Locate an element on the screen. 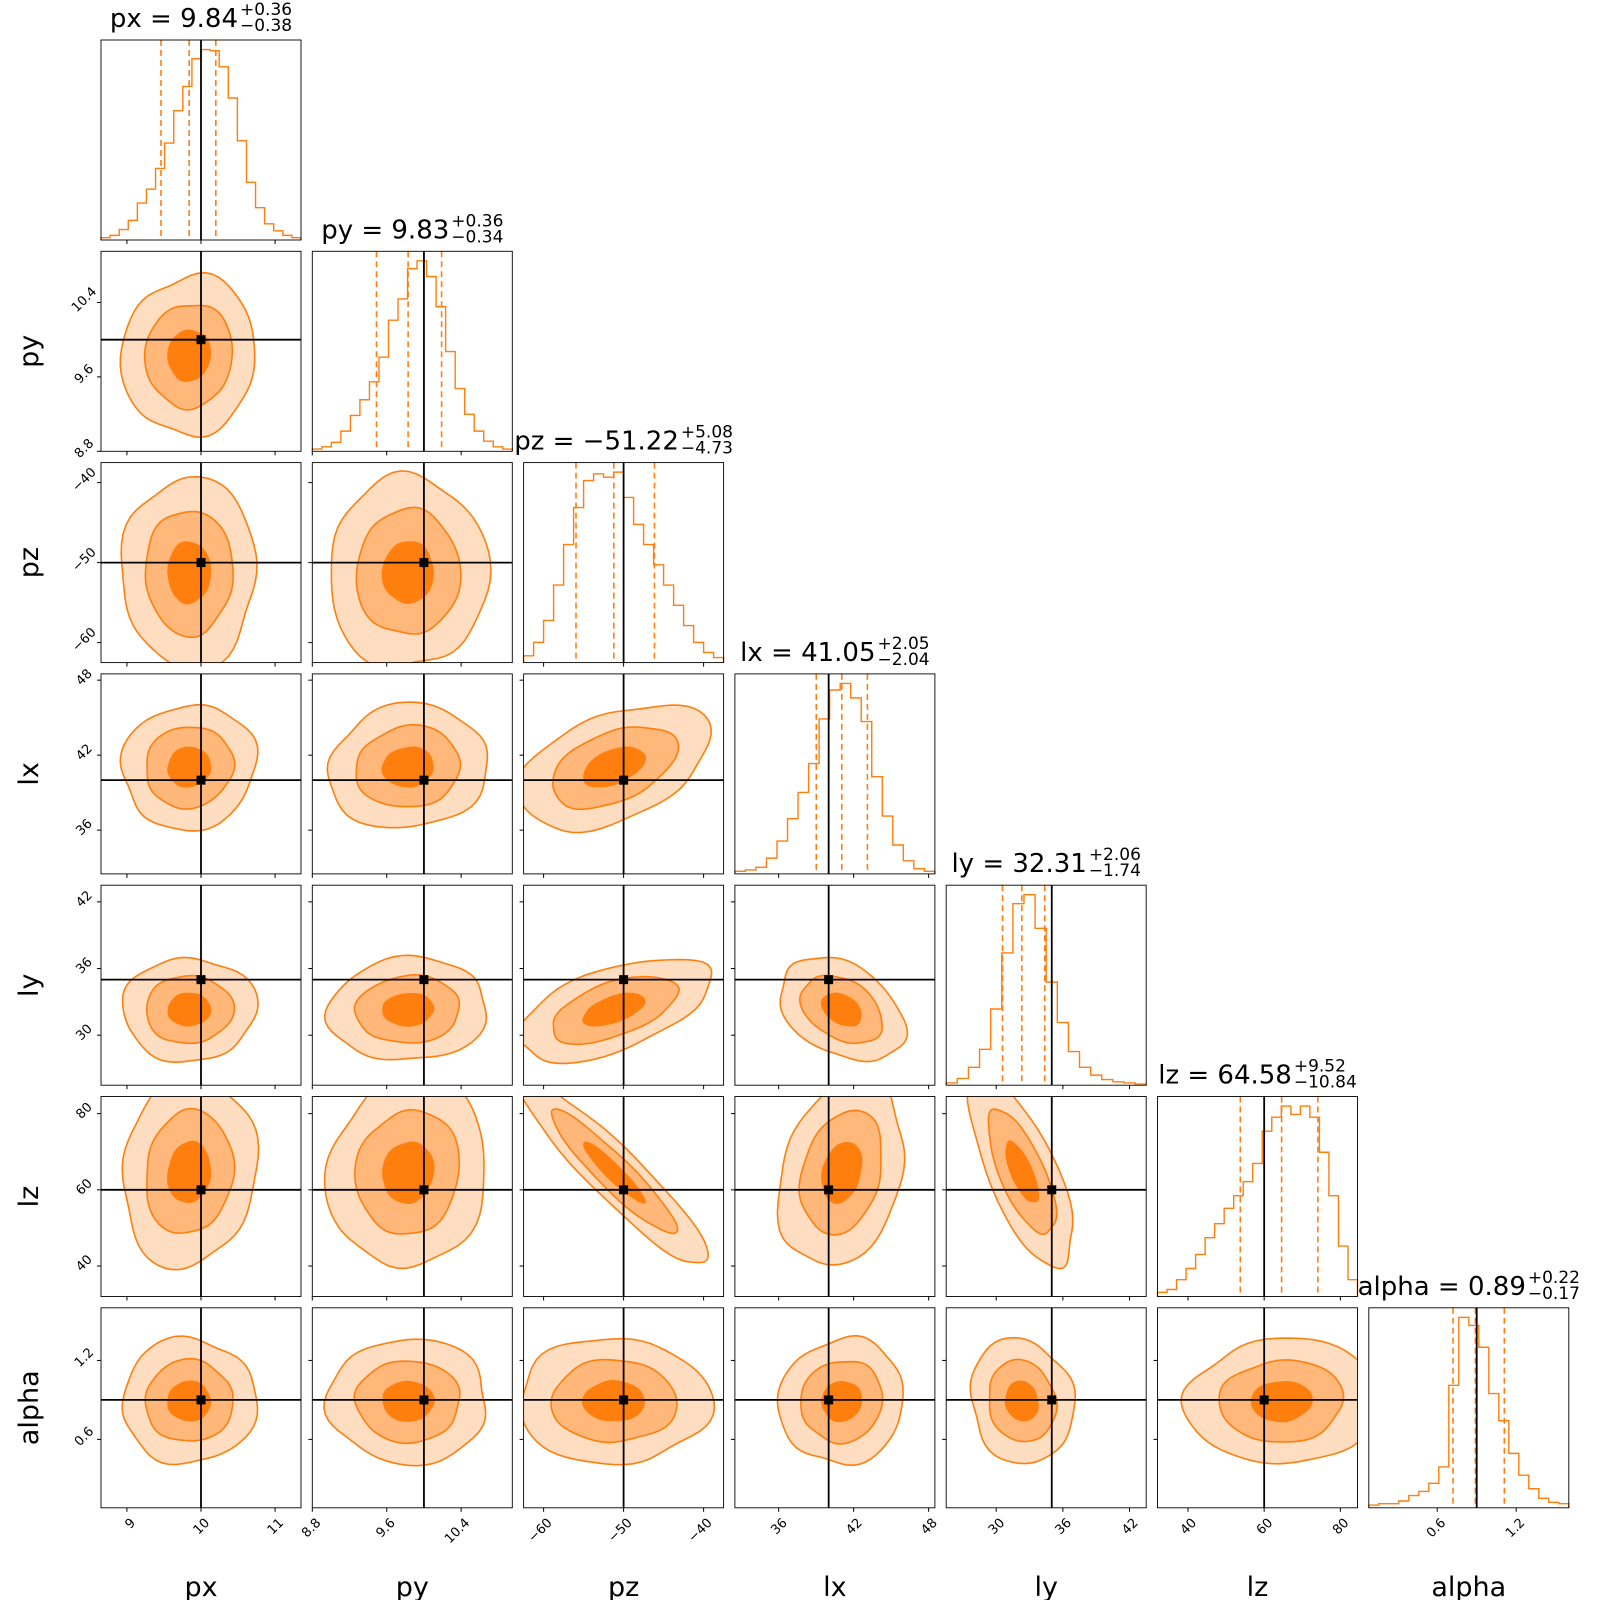 Image resolution: width=1600 pixels, height=1600 pixels. contour-panel-lz-alpha: 40 60 80 is located at coordinates (1255, 1422).